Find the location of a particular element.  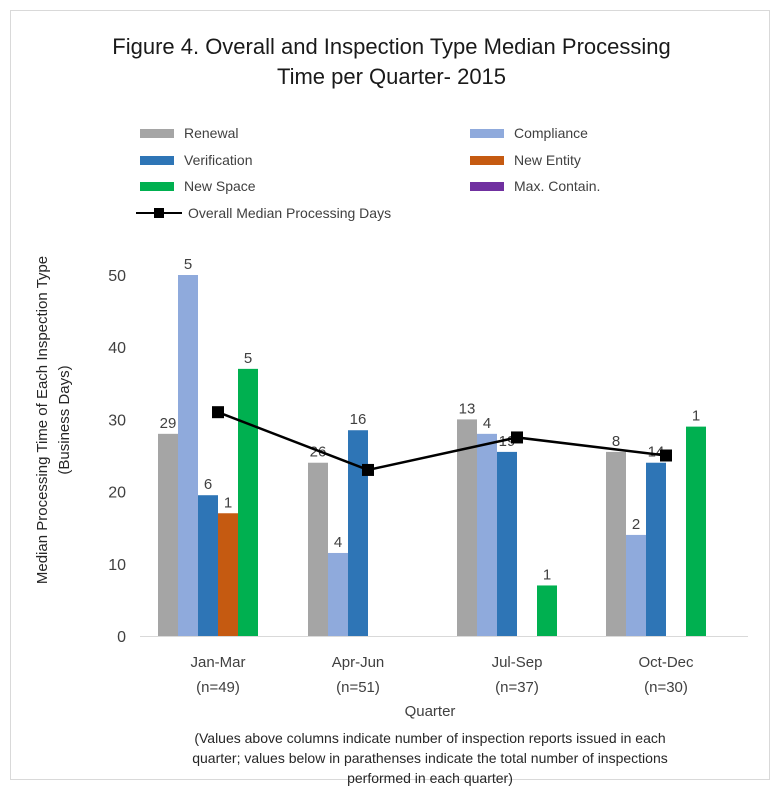

data-label-renewal-0: 29 is located at coordinates (168, 423).